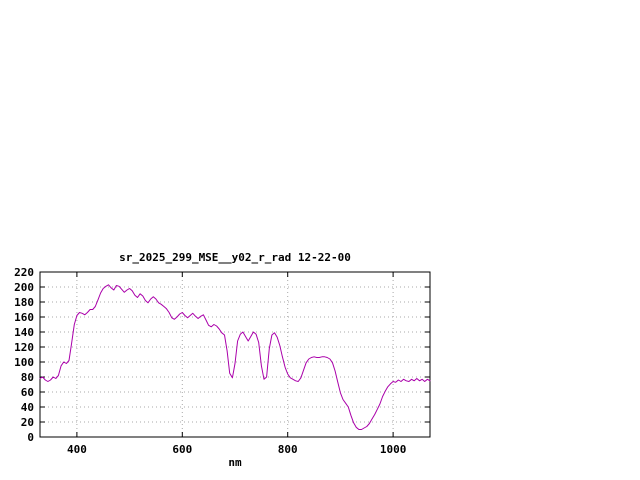 Image resolution: width=640 pixels, height=480 pixels. I want to click on y-tick-label: 200, so click(24, 287).